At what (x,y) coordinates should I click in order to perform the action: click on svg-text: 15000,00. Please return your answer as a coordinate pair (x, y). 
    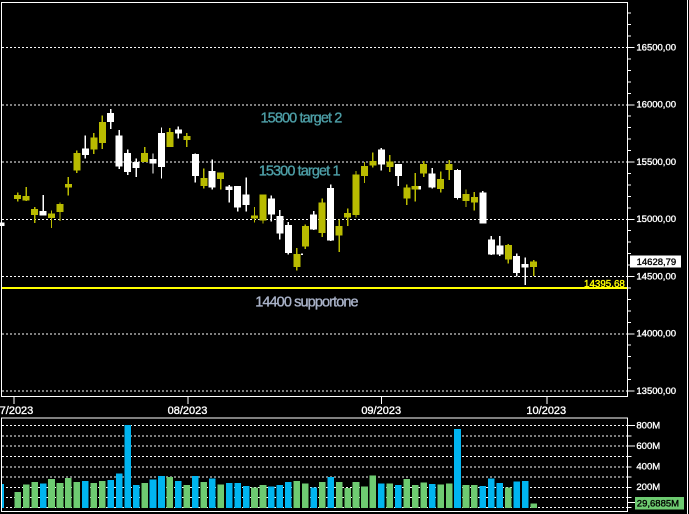
    Looking at the image, I should click on (656, 219).